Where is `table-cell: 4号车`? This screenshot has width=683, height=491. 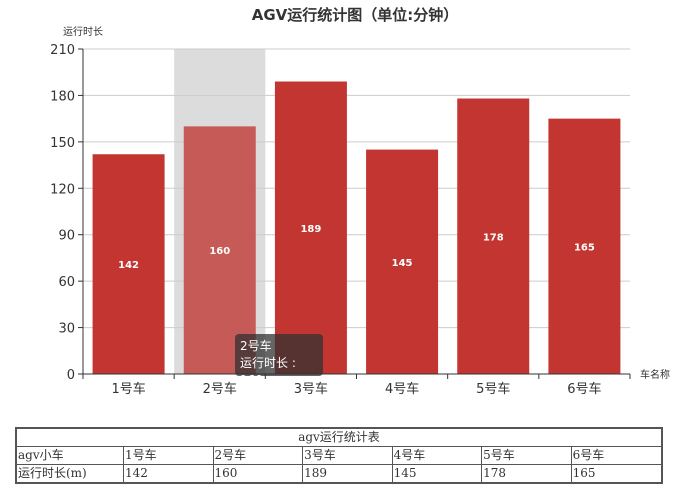
table-cell: 4号车 is located at coordinates (437, 455).